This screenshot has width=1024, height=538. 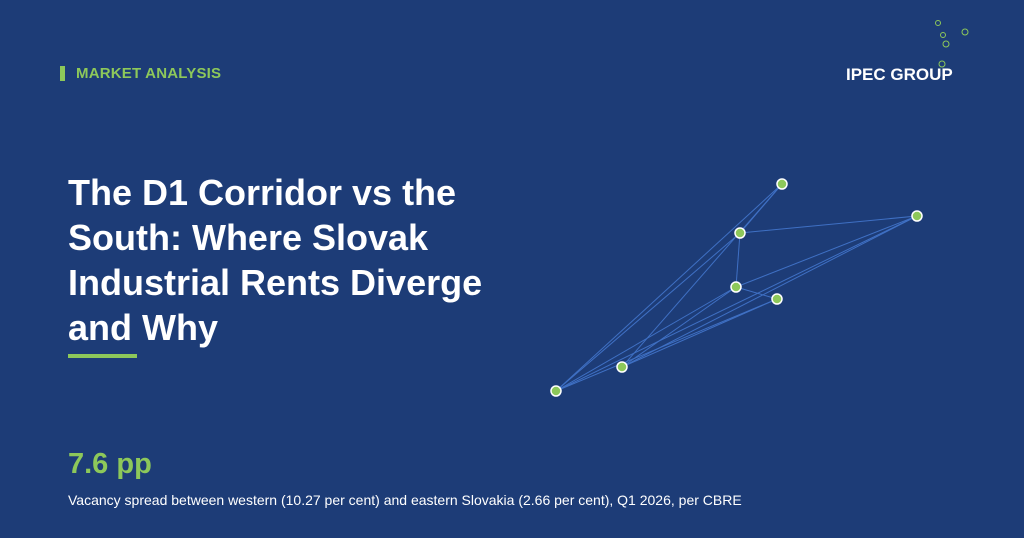 I want to click on network-links, so click(x=736, y=287).